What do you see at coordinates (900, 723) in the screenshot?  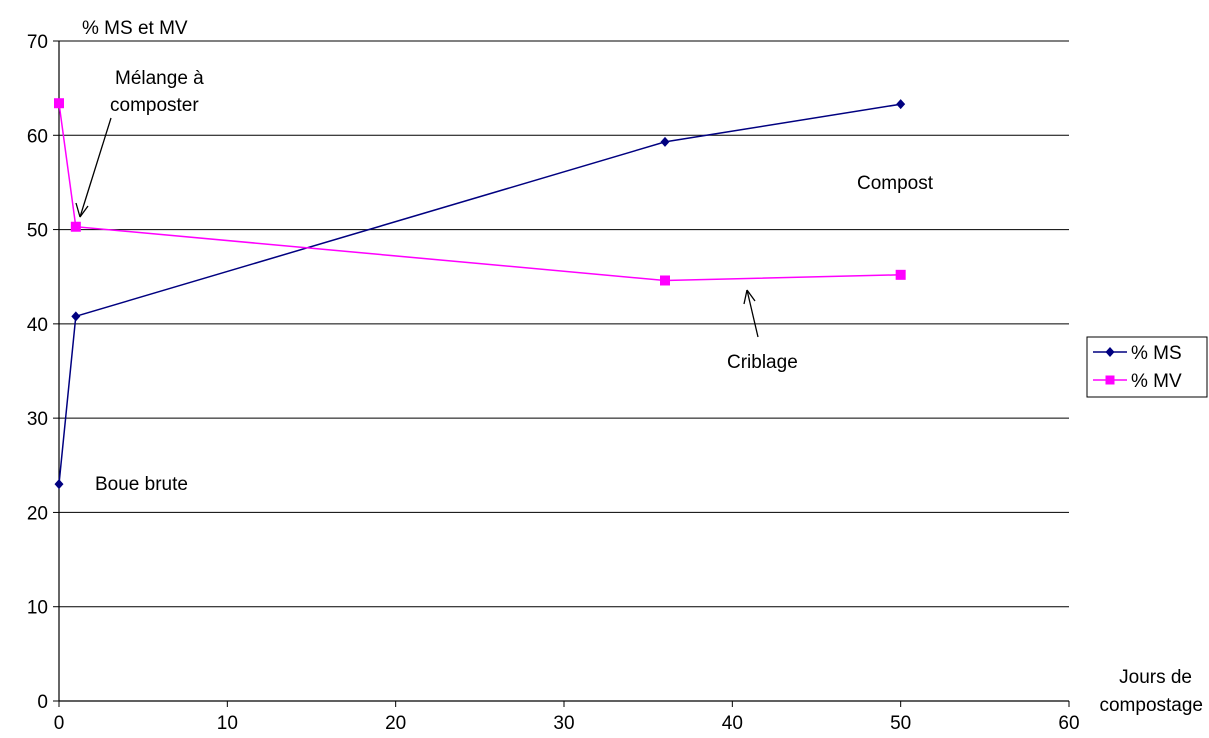 I see `x-tick-label-50: 50` at bounding box center [900, 723].